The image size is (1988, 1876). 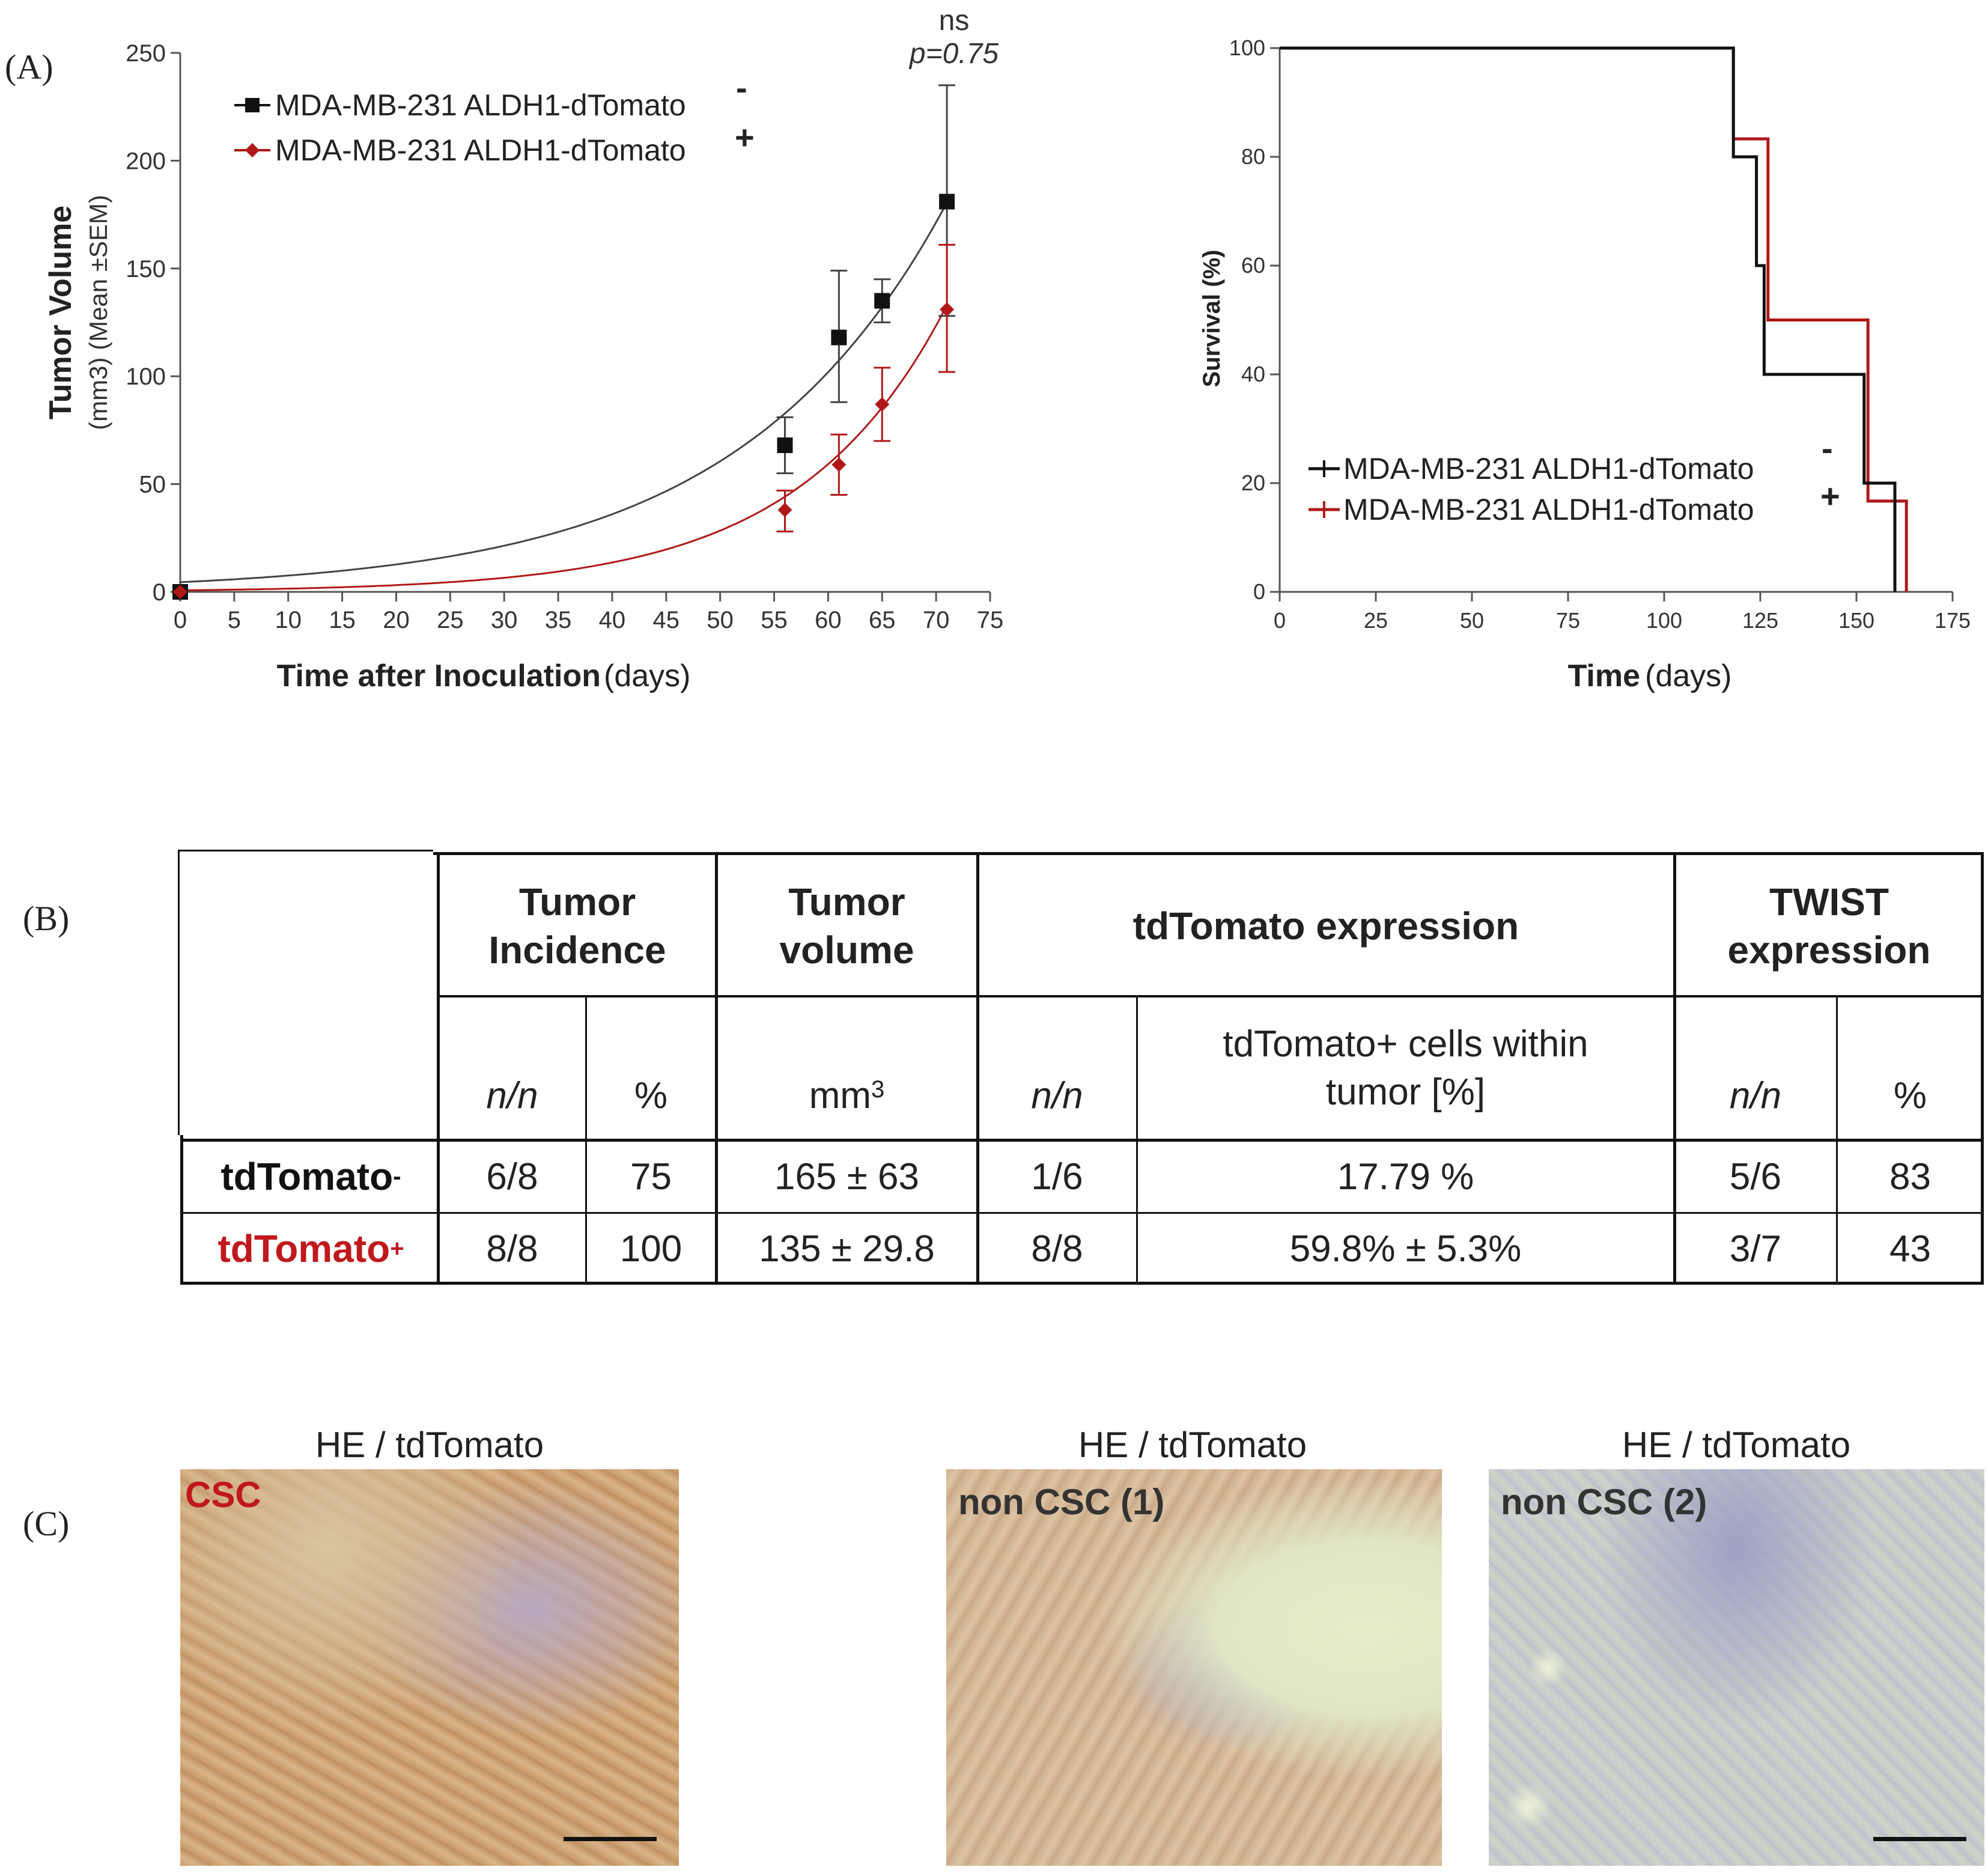 What do you see at coordinates (1192, 1445) in the screenshot?
I see `image-title-noncsc1: HE / tdTomato` at bounding box center [1192, 1445].